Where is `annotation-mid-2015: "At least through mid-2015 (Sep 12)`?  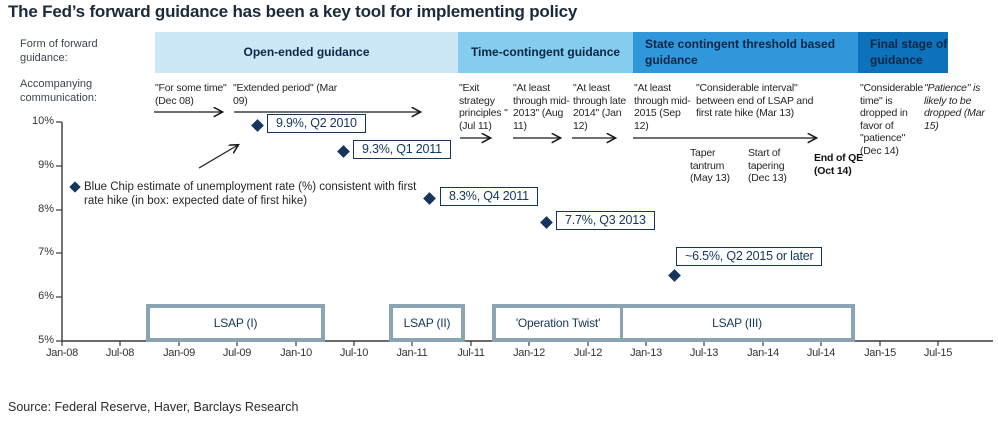
annotation-mid-2015: "At least through mid-2015 (Sep 12) is located at coordinates (662, 107).